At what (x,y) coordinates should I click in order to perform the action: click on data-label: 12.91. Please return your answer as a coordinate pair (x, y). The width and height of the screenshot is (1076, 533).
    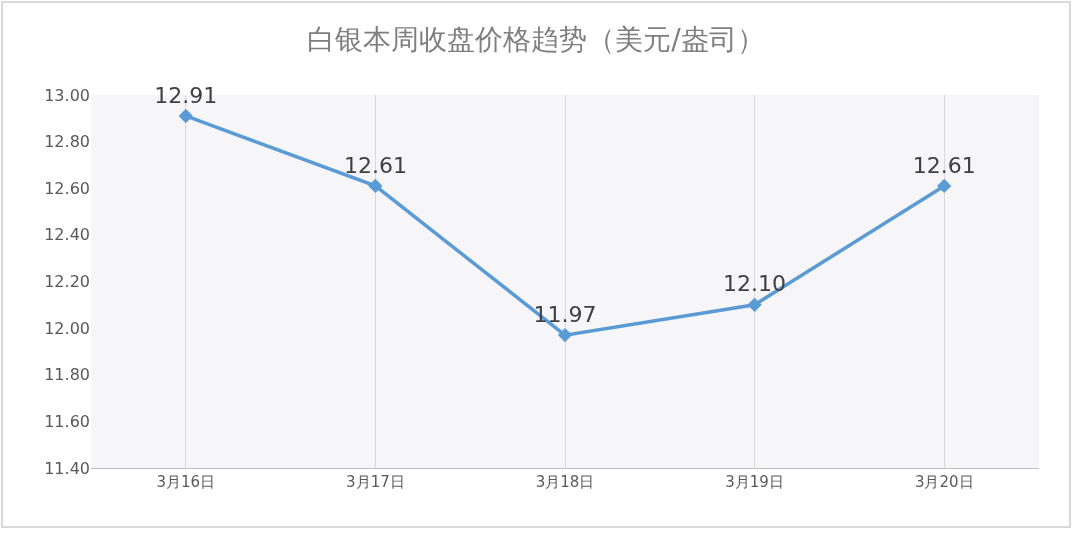
    Looking at the image, I should click on (186, 95).